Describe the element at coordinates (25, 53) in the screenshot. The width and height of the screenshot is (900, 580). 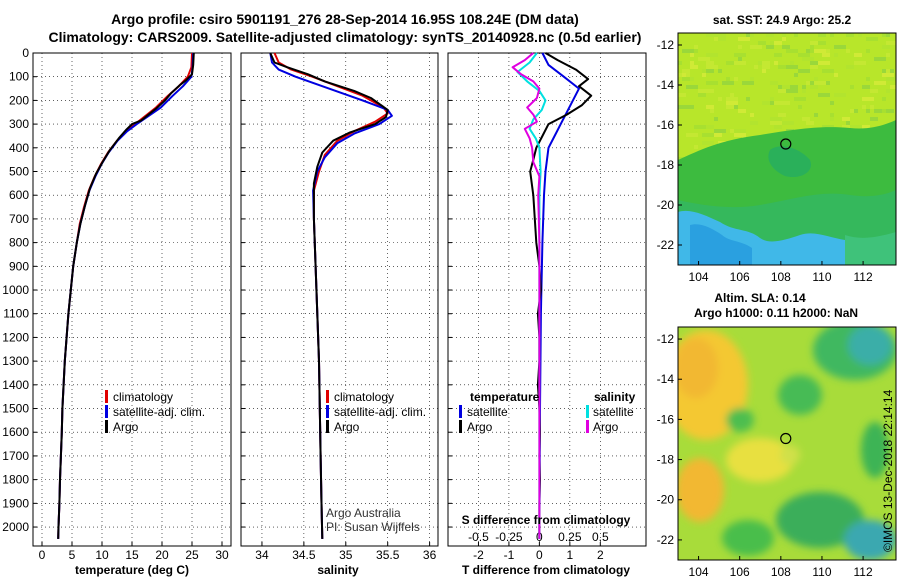
I see `depth-tick-label: 0` at that location.